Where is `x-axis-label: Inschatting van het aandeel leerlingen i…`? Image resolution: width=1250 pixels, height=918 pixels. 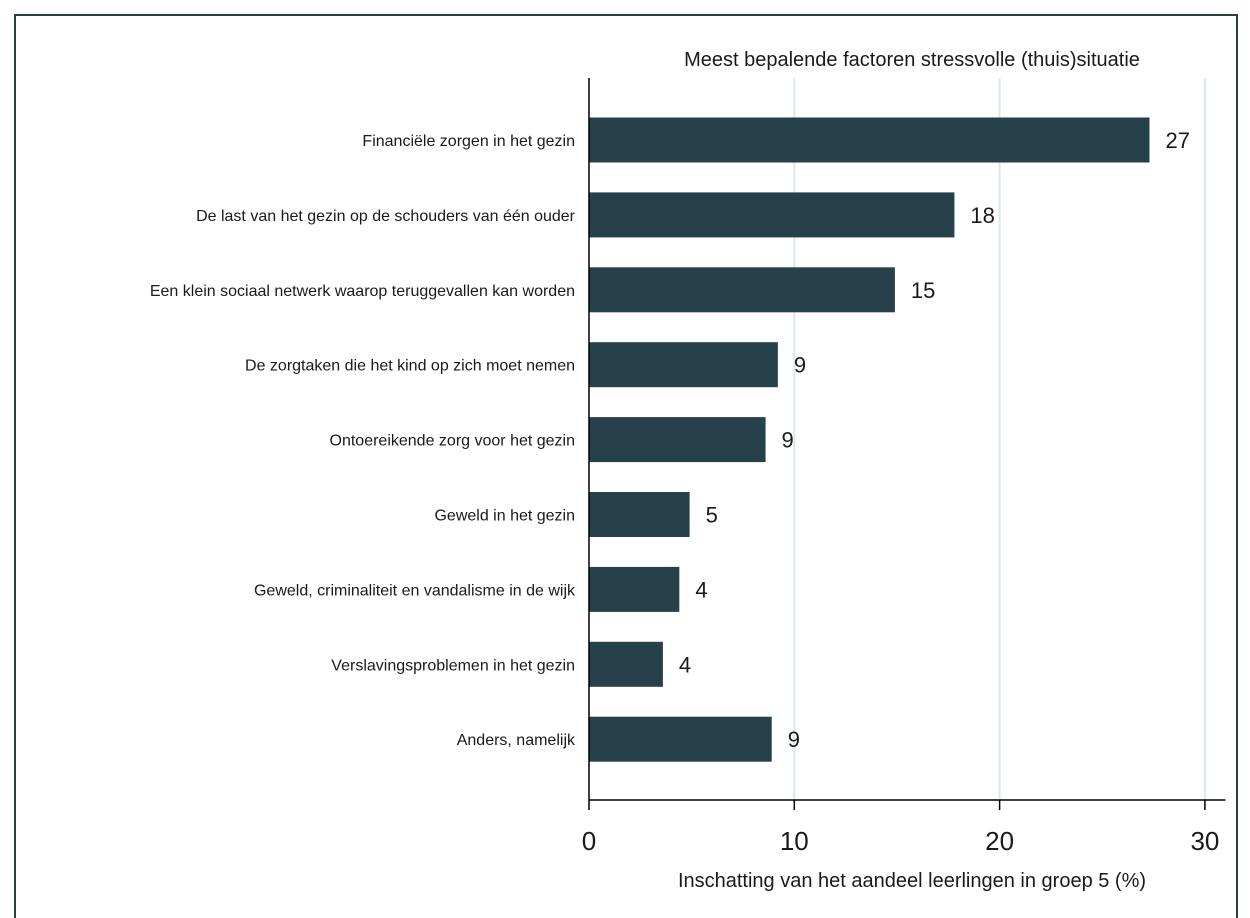 x-axis-label: Inschatting van het aandeel leerlingen i… is located at coordinates (912, 881).